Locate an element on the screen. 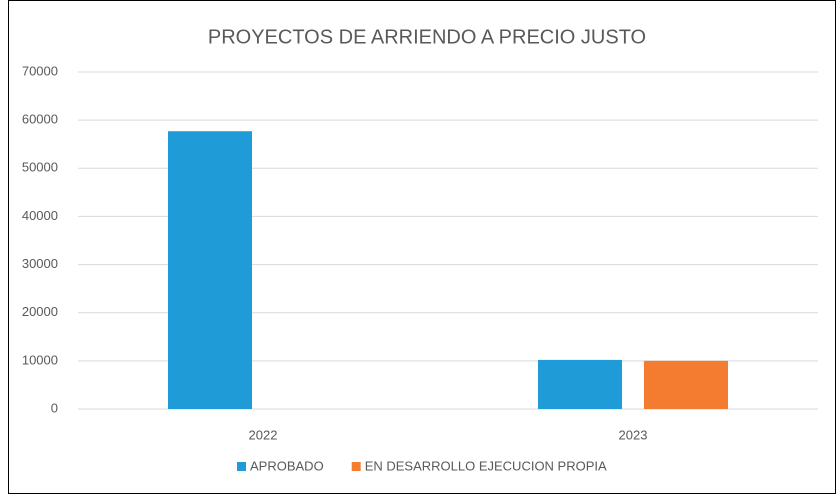 The height and width of the screenshot is (495, 837). y-tick-label: 70000 is located at coordinates (40, 70).